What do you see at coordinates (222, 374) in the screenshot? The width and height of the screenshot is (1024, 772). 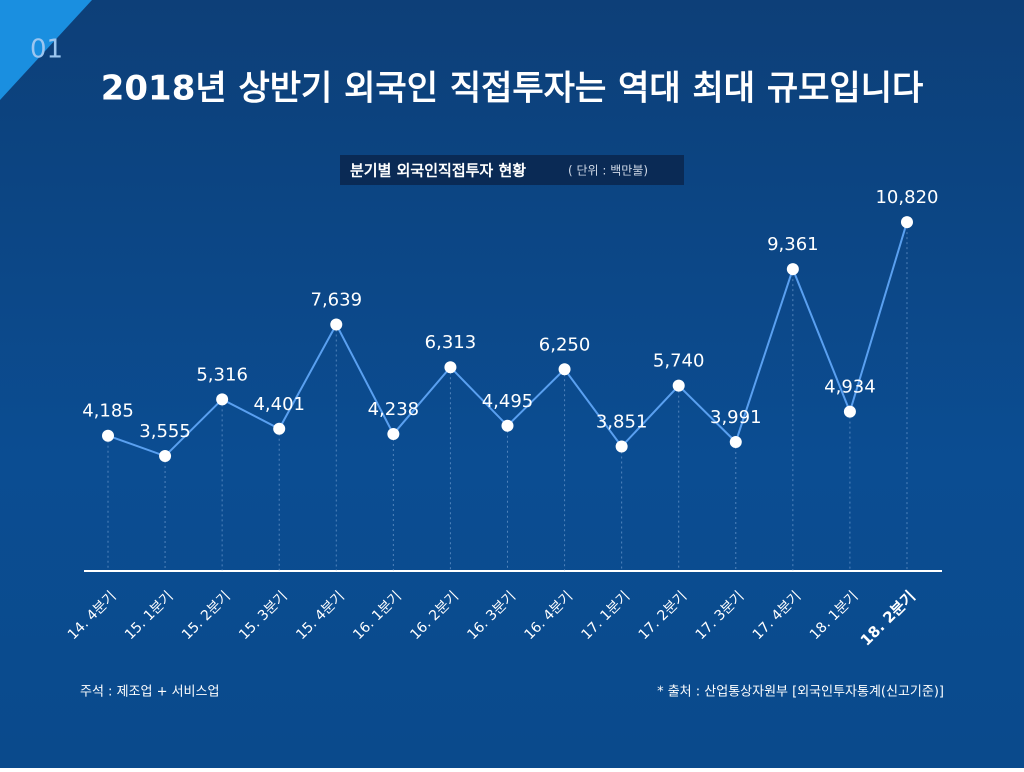 I see `value-label: 5,316` at bounding box center [222, 374].